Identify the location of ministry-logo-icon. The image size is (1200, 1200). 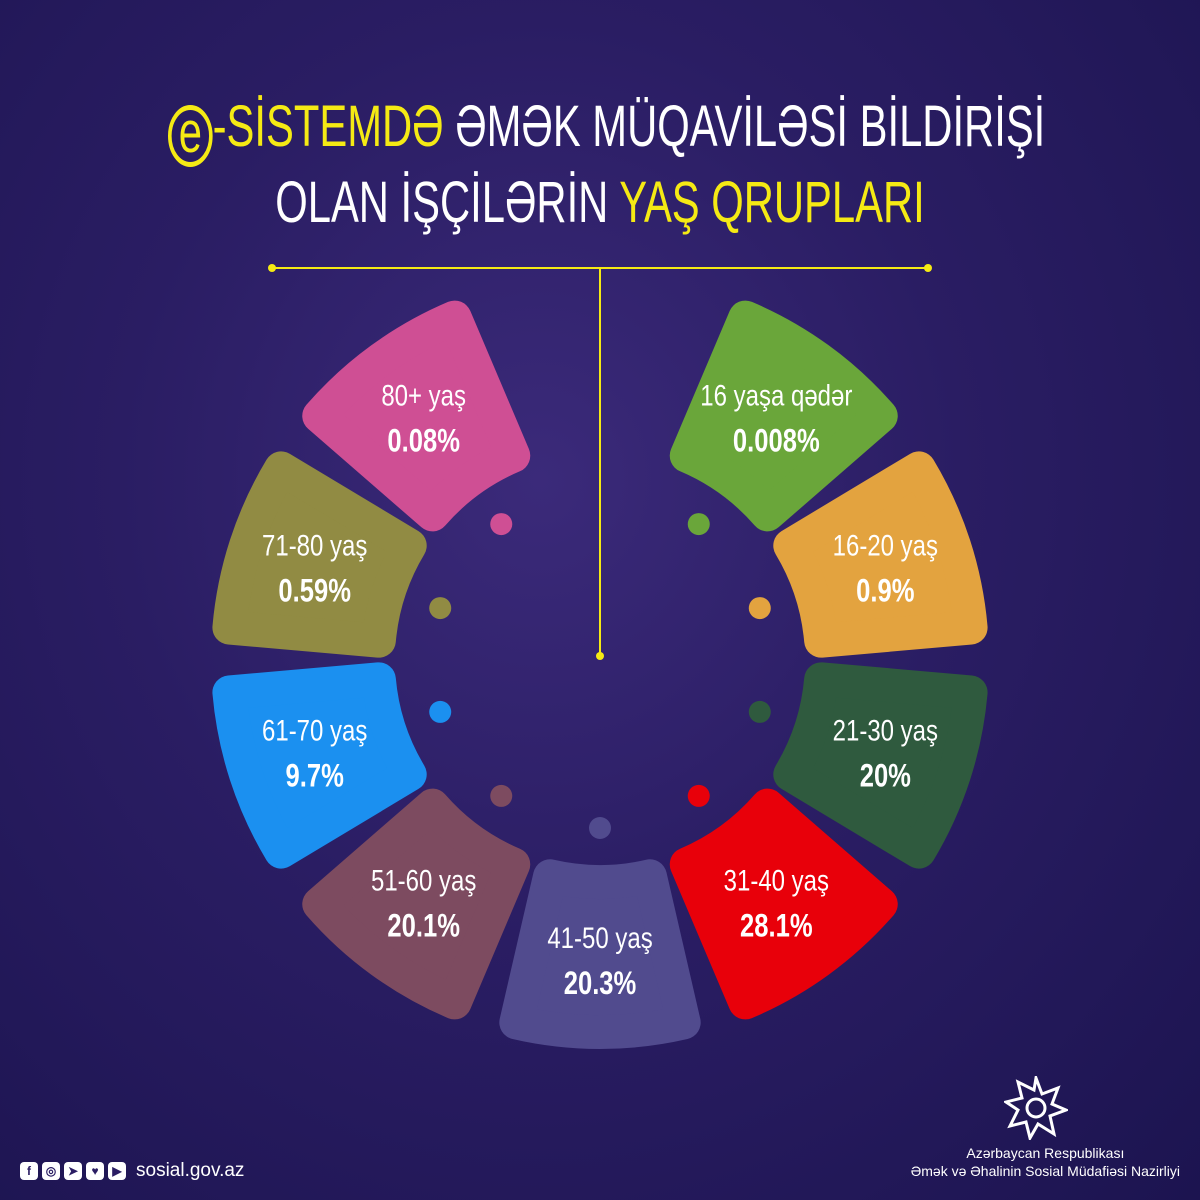
(1036, 1108).